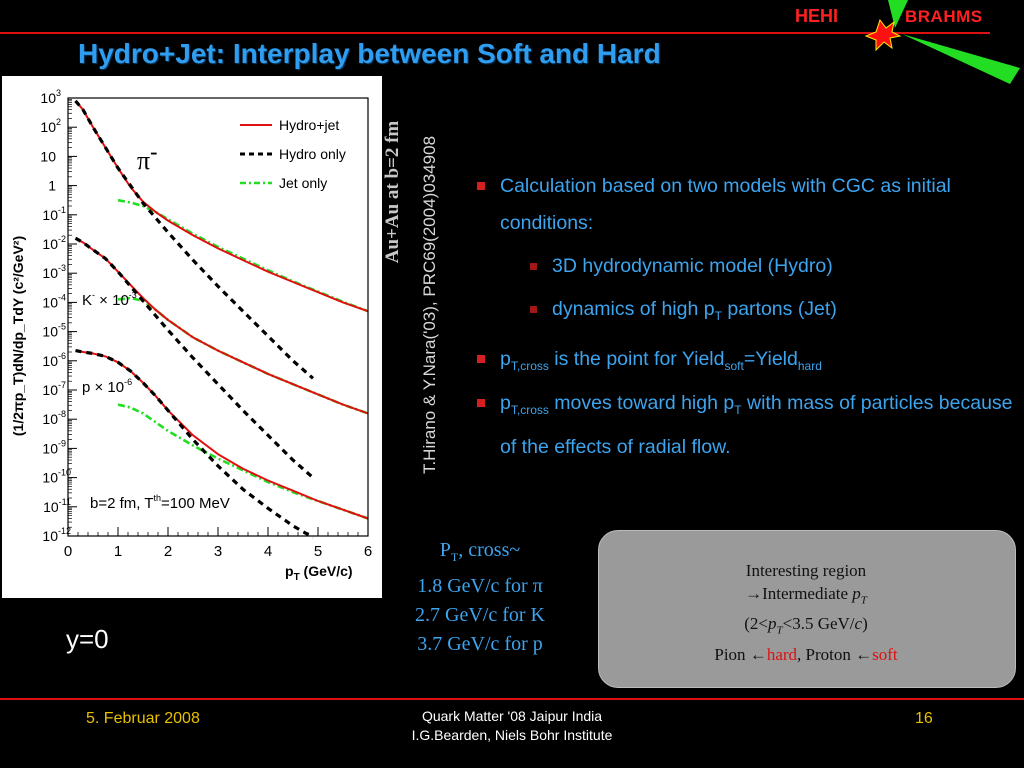 The image size is (1024, 768). Describe the element at coordinates (268, 551) in the screenshot. I see `x-tick-label: 4` at that location.